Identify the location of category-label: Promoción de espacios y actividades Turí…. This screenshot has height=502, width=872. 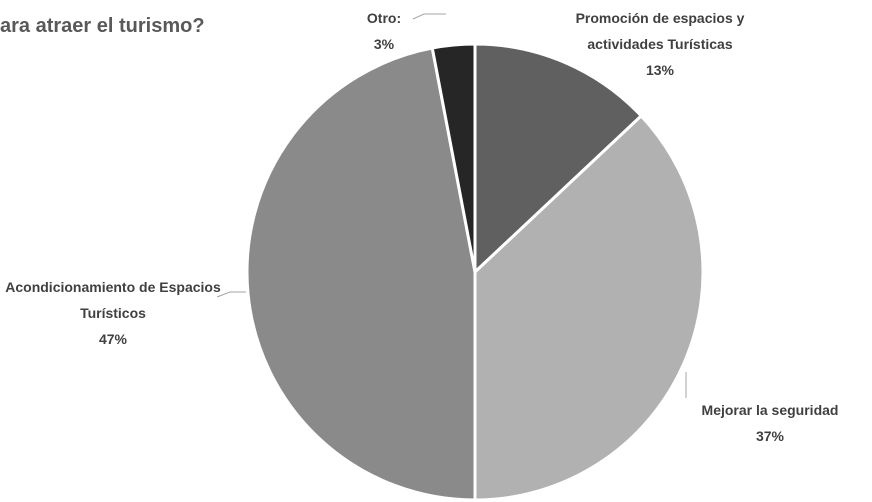
(660, 31).